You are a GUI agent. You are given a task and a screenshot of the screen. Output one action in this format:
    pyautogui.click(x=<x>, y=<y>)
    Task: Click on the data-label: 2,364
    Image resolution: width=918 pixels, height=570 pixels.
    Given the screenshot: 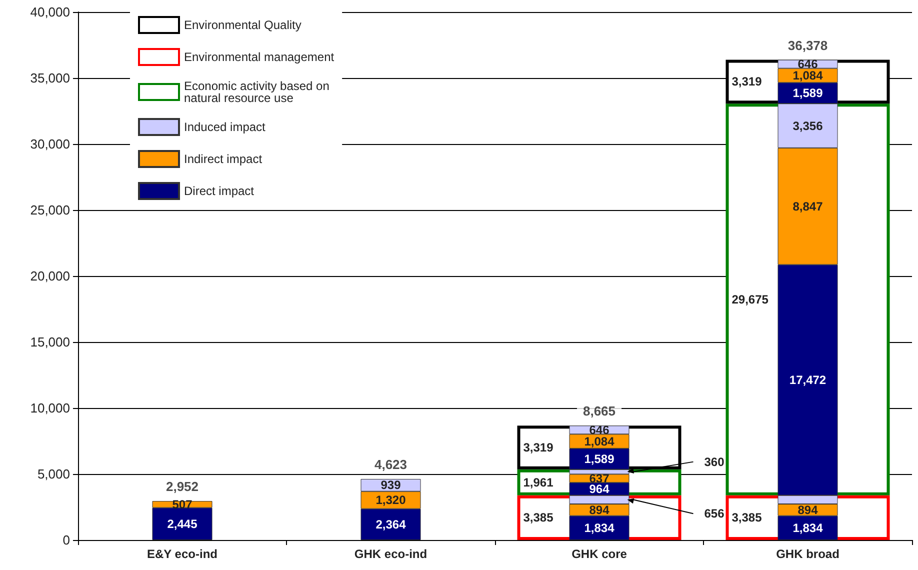 What is the action you would take?
    pyautogui.click(x=391, y=524)
    